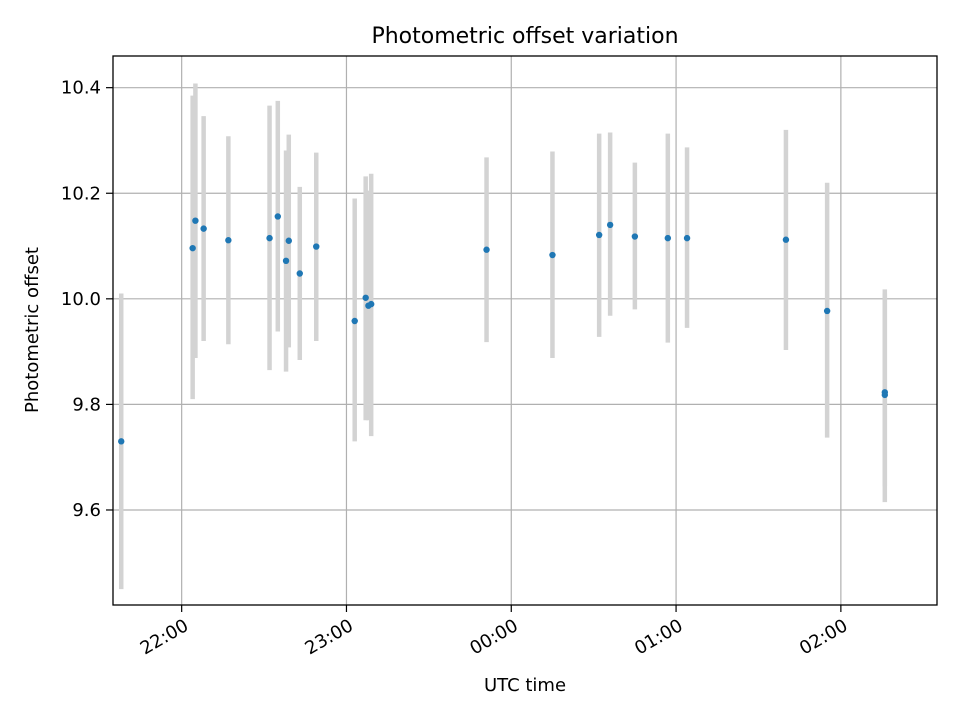 The height and width of the screenshot is (720, 960). I want to click on y-tick-label: 10.0, so click(81, 299).